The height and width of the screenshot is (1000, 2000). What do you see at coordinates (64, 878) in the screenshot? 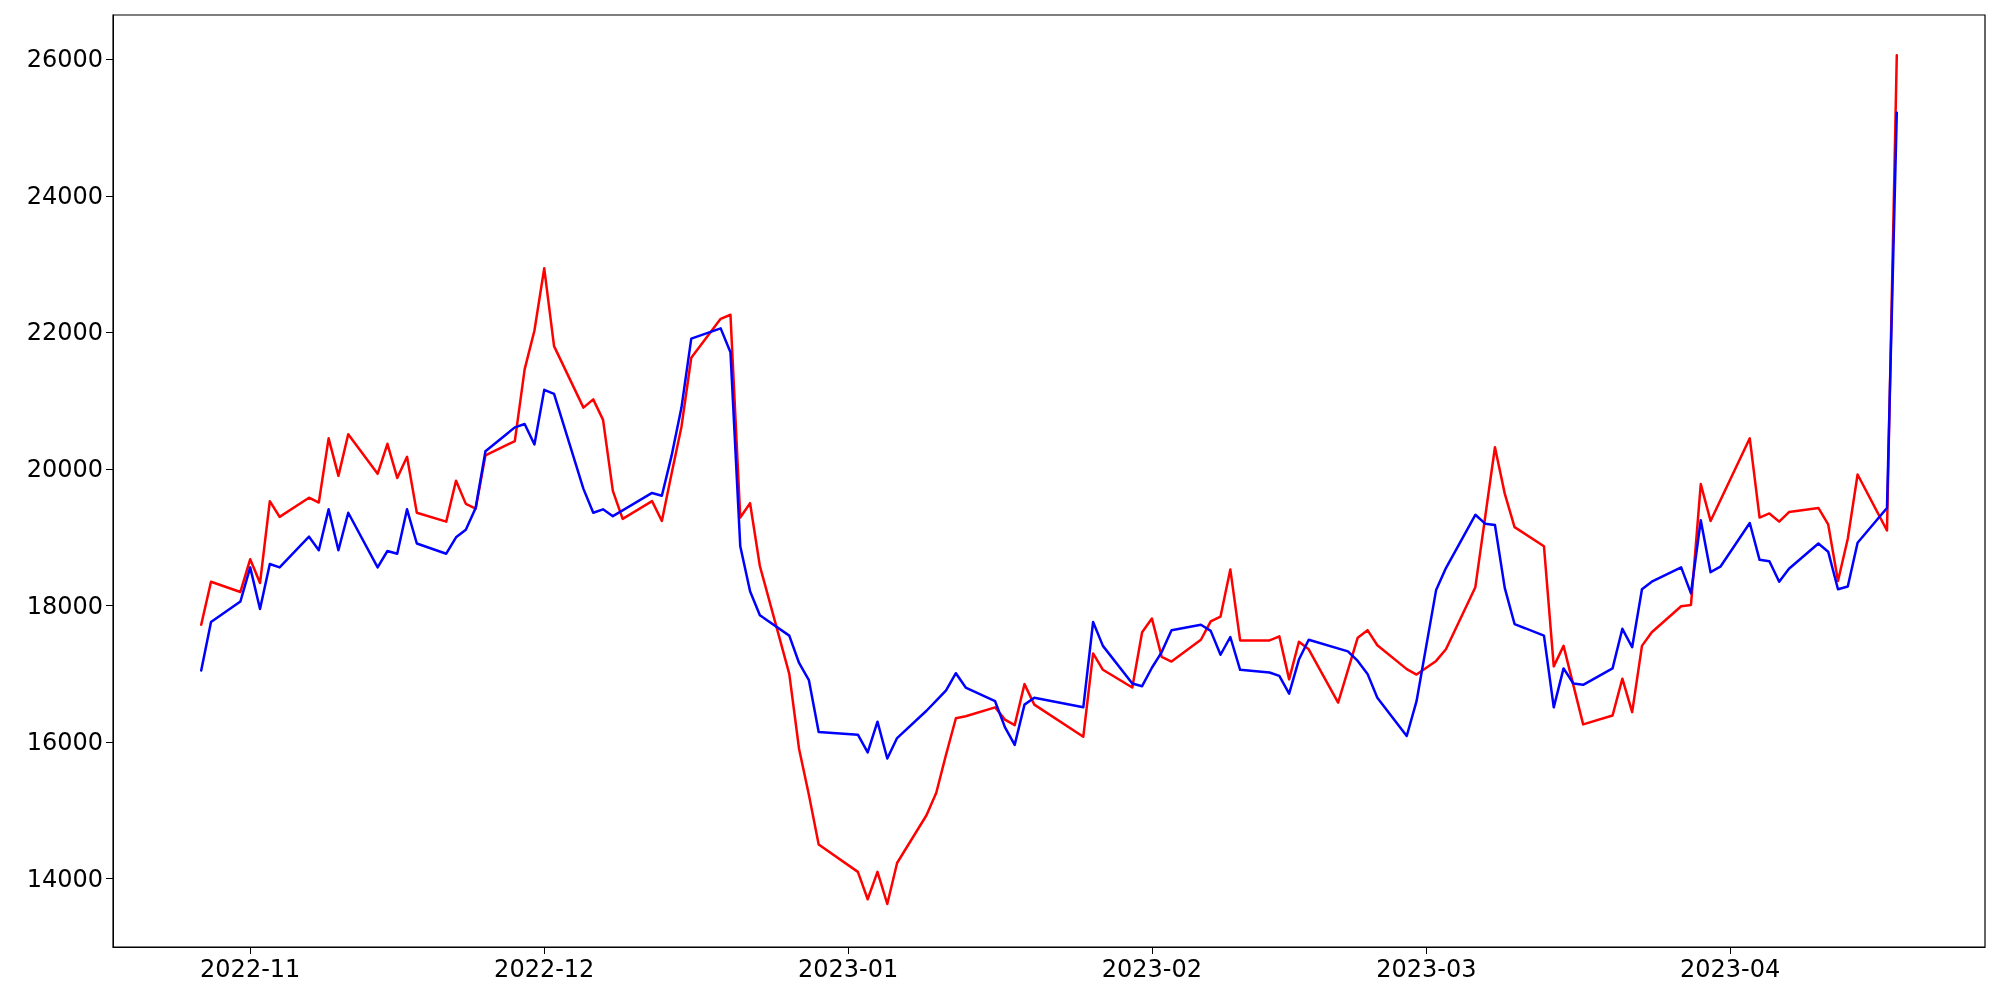
I see `y-tick-label: 14000` at bounding box center [64, 878].